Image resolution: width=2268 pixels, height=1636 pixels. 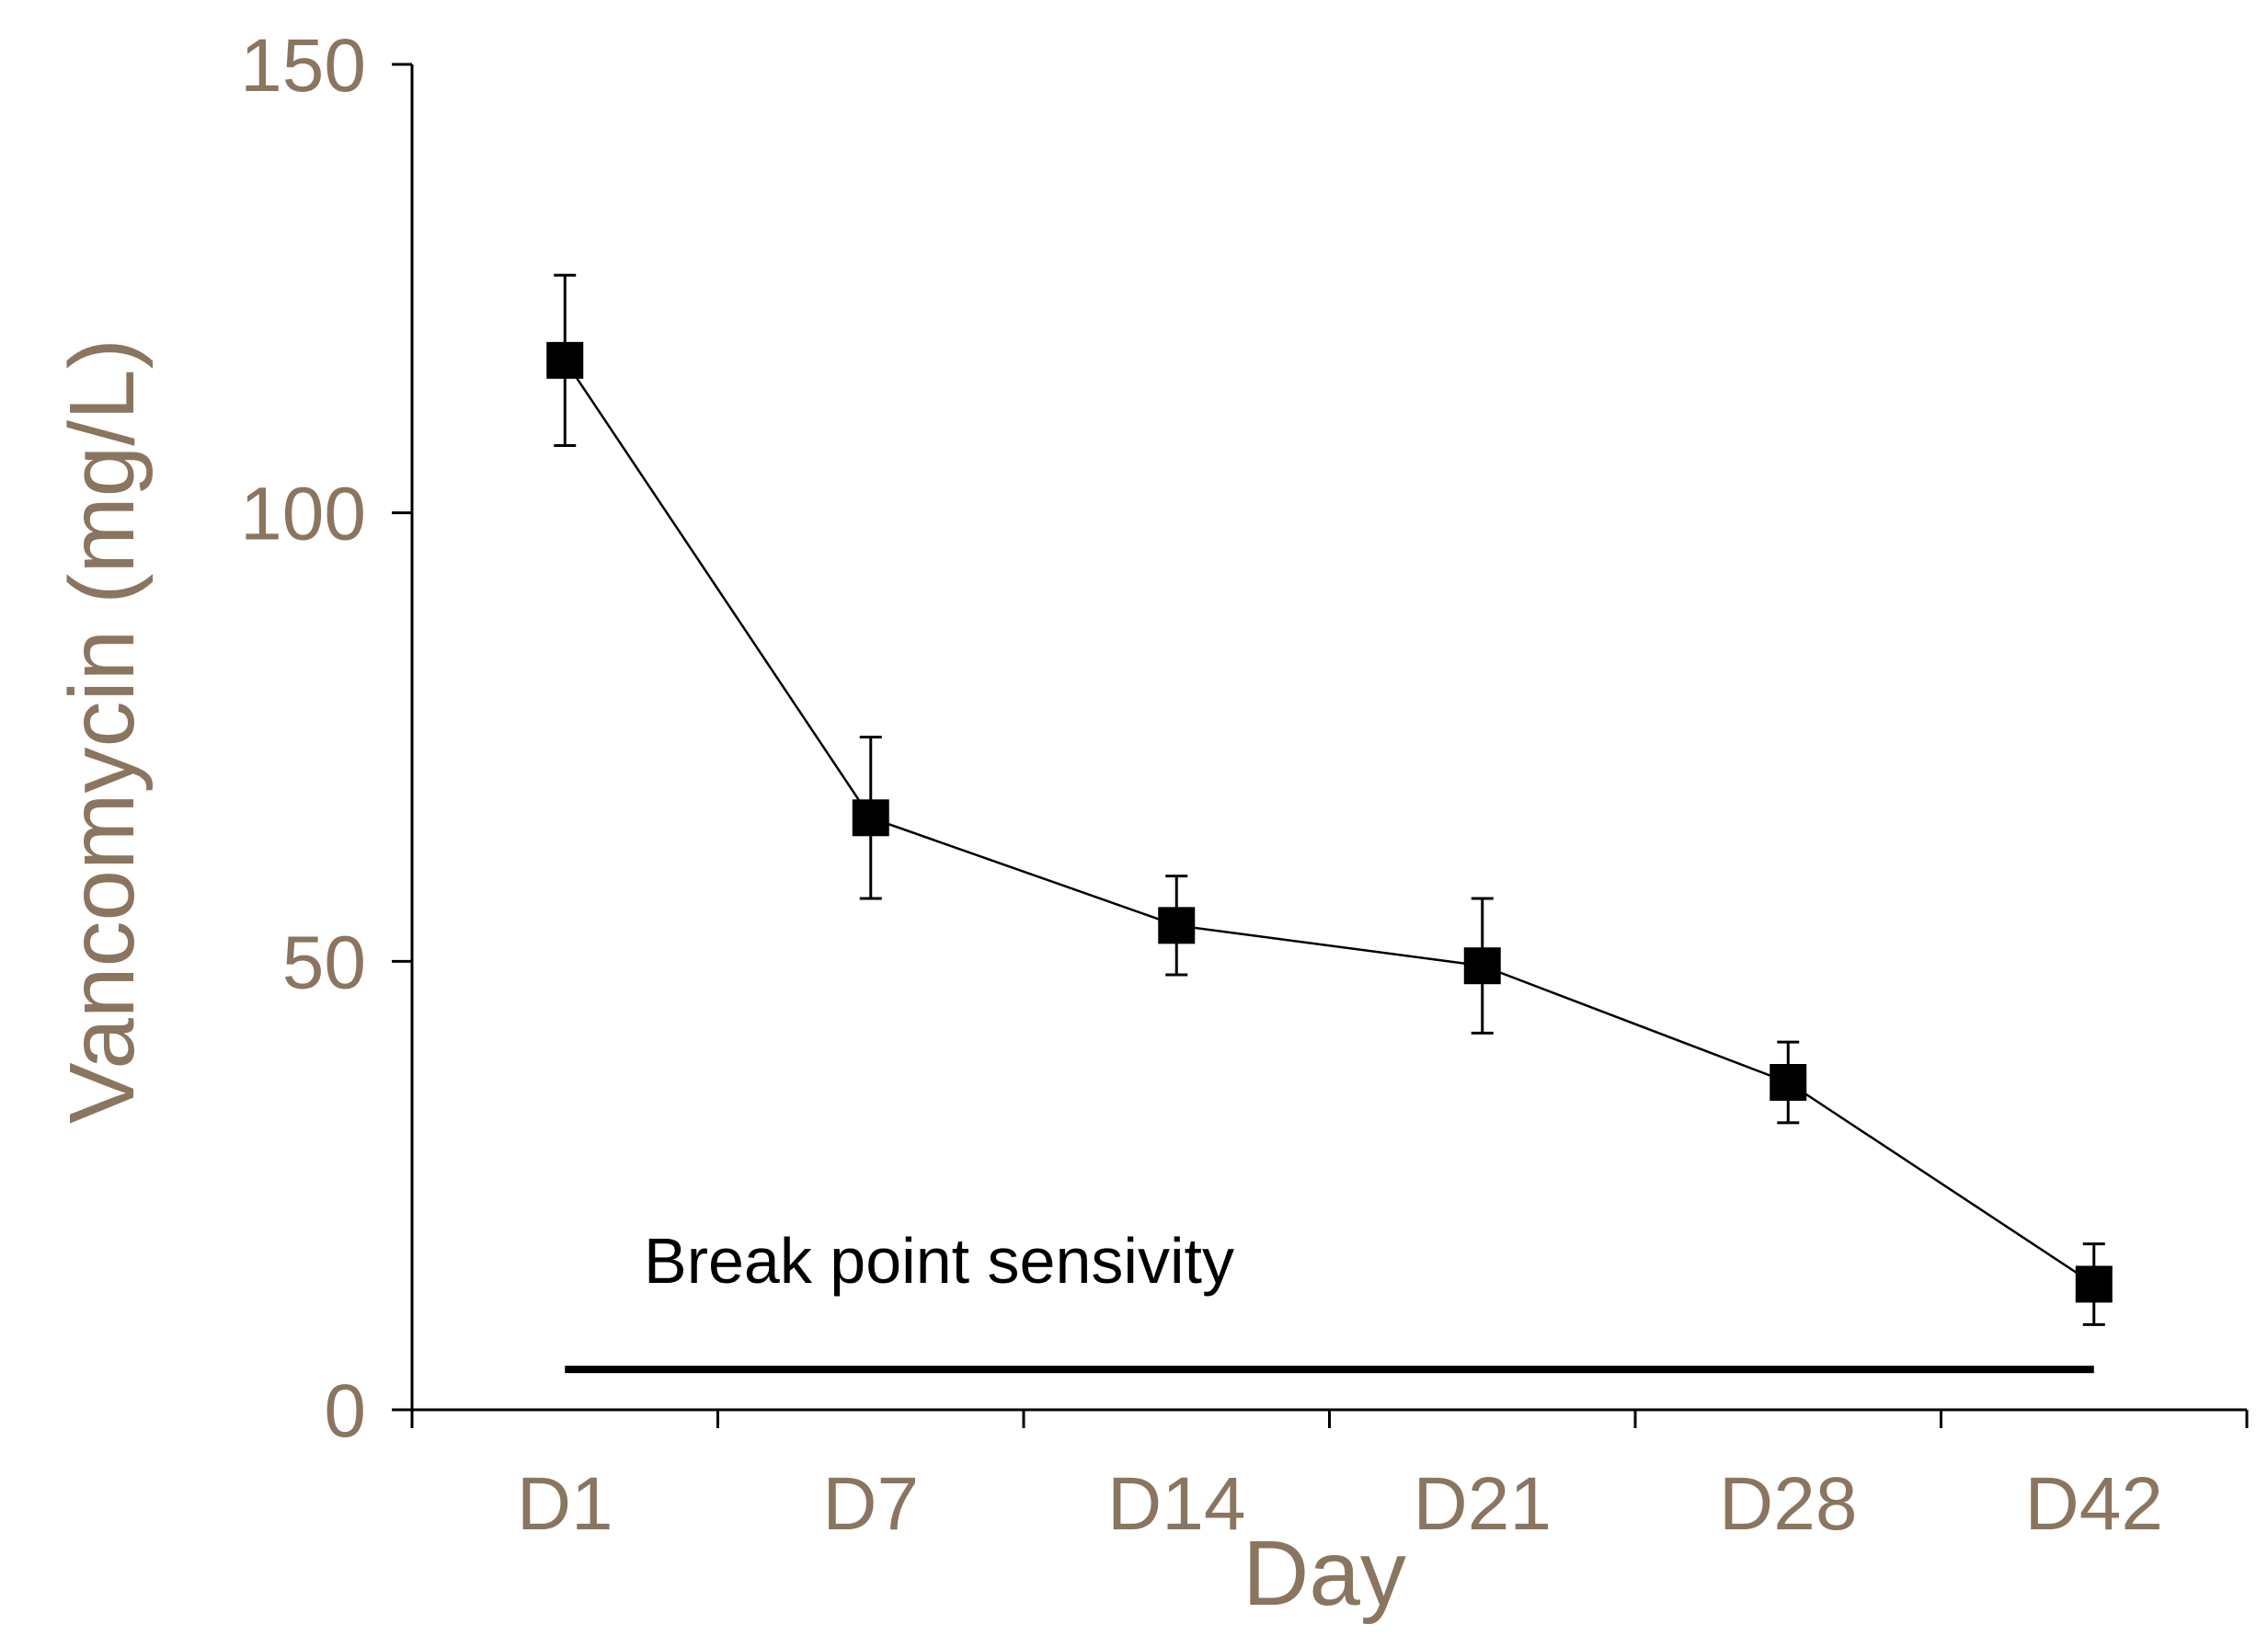 I want to click on y-tick-label: 150, so click(x=303, y=66).